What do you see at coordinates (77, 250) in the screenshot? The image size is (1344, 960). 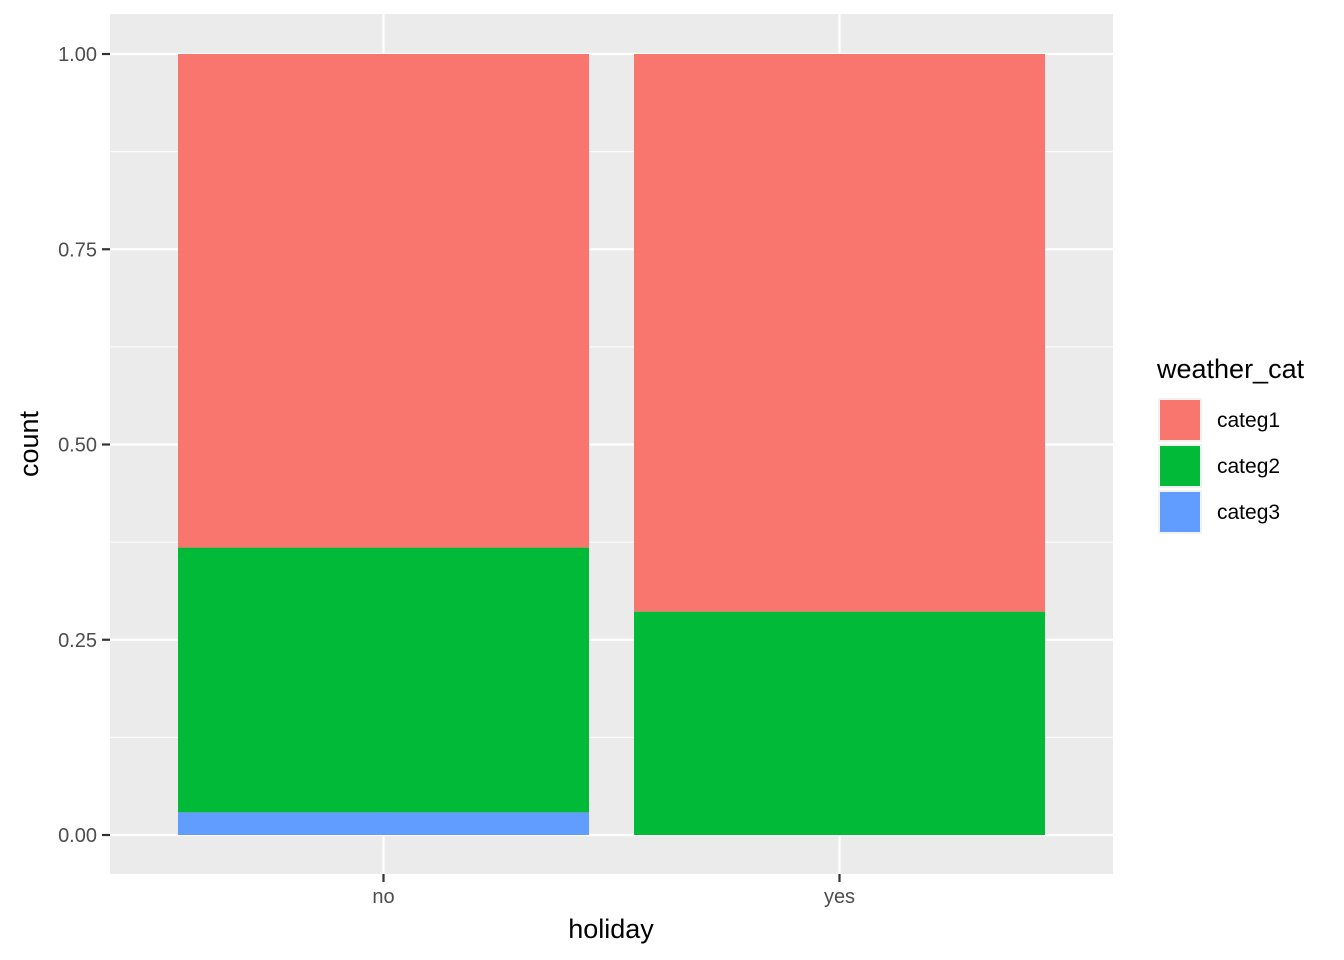 I see `y-tick-label: 0.75` at bounding box center [77, 250].